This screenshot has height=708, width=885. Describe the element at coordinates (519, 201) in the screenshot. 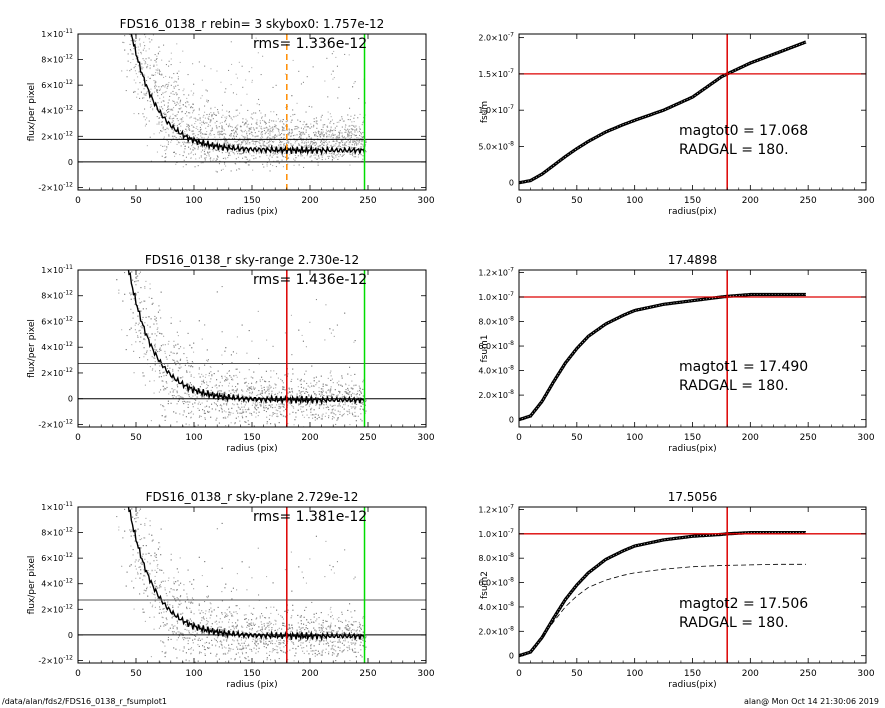

I see `x-tick-label: 0` at that location.